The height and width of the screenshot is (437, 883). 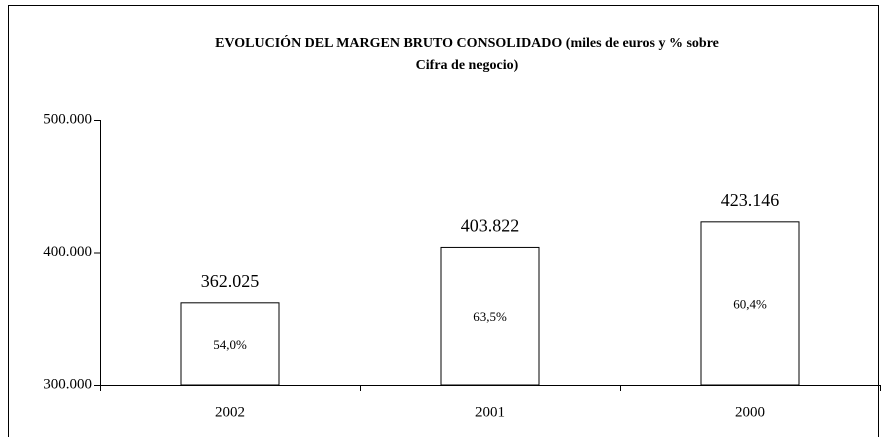 I want to click on share-label: 60,4%, so click(x=750, y=303).